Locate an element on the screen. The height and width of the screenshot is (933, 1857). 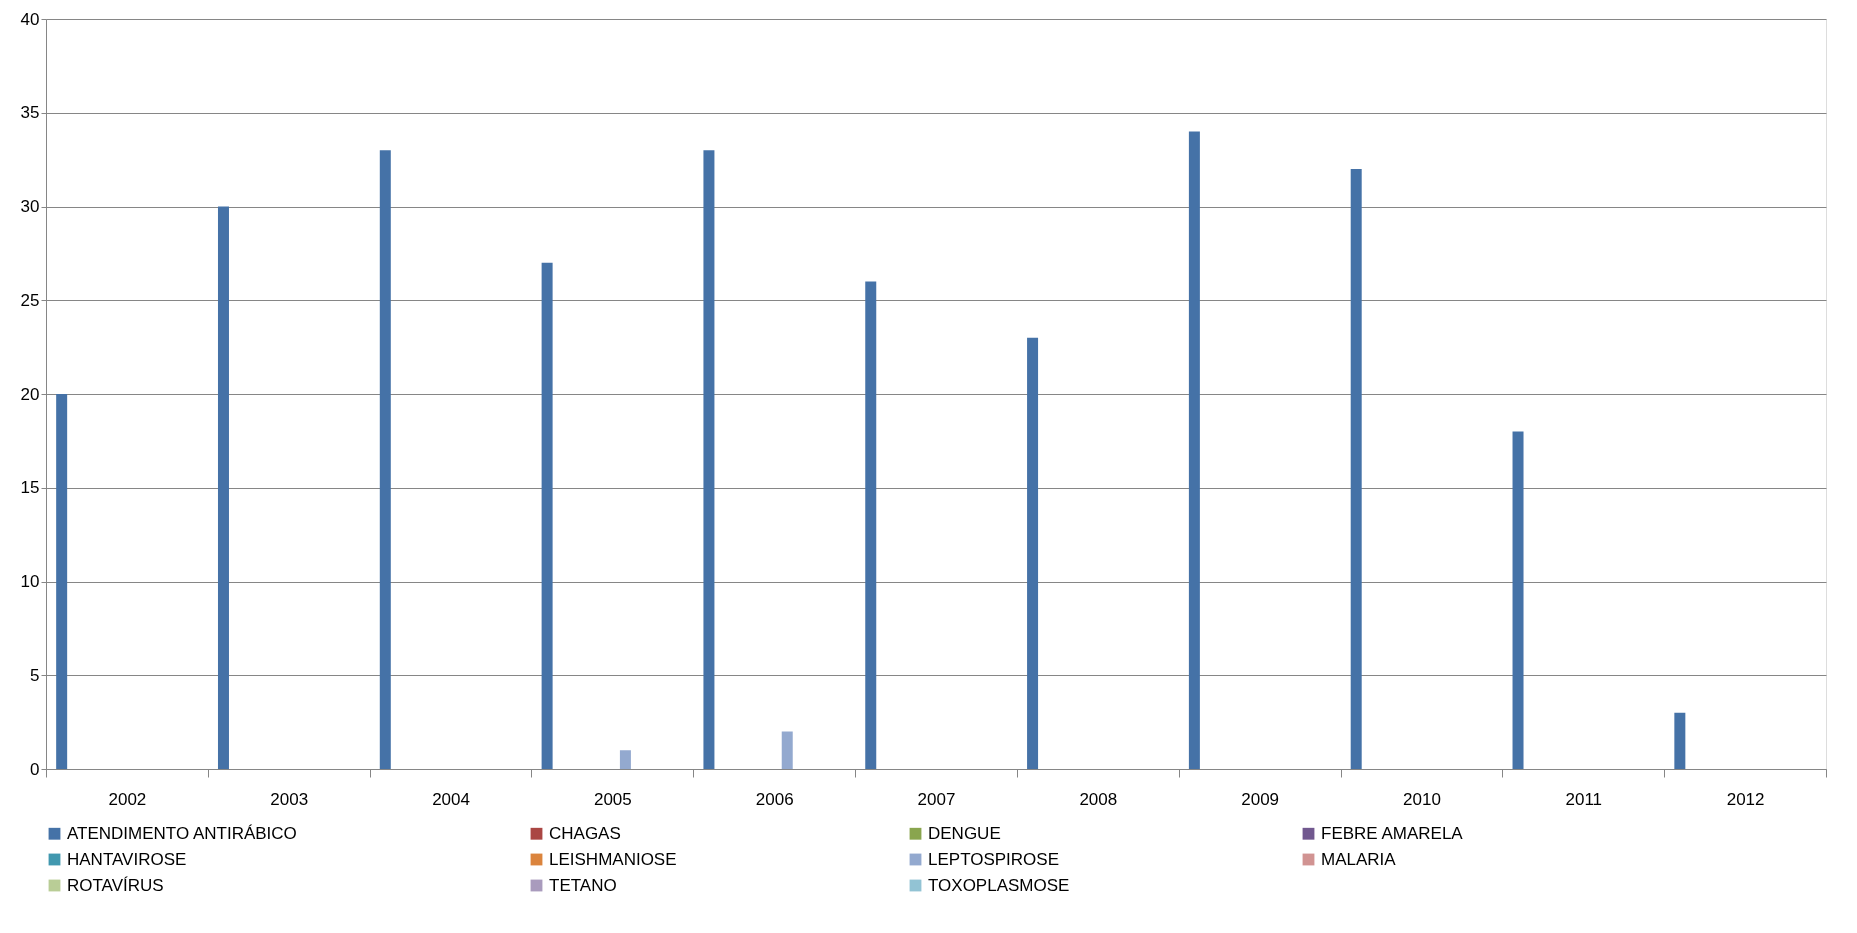
x-tick-label: 2009 is located at coordinates (1260, 799).